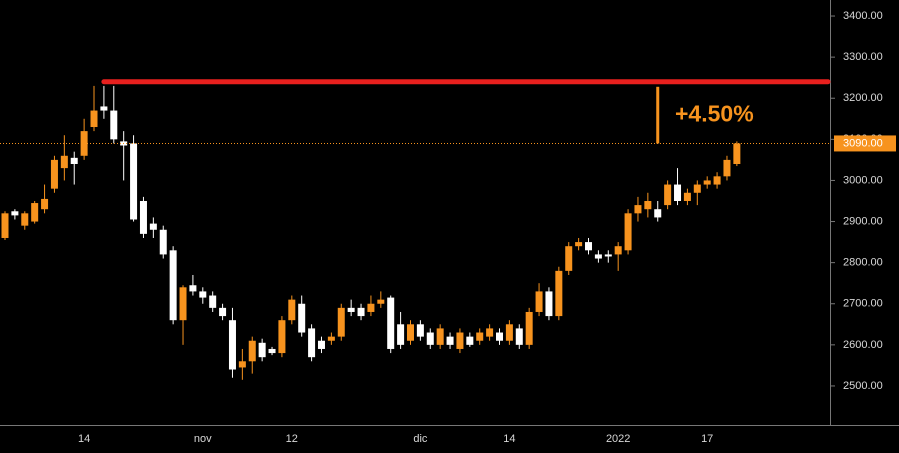 The image size is (899, 453). I want to click on y-tick-label: 2800.00, so click(863, 263).